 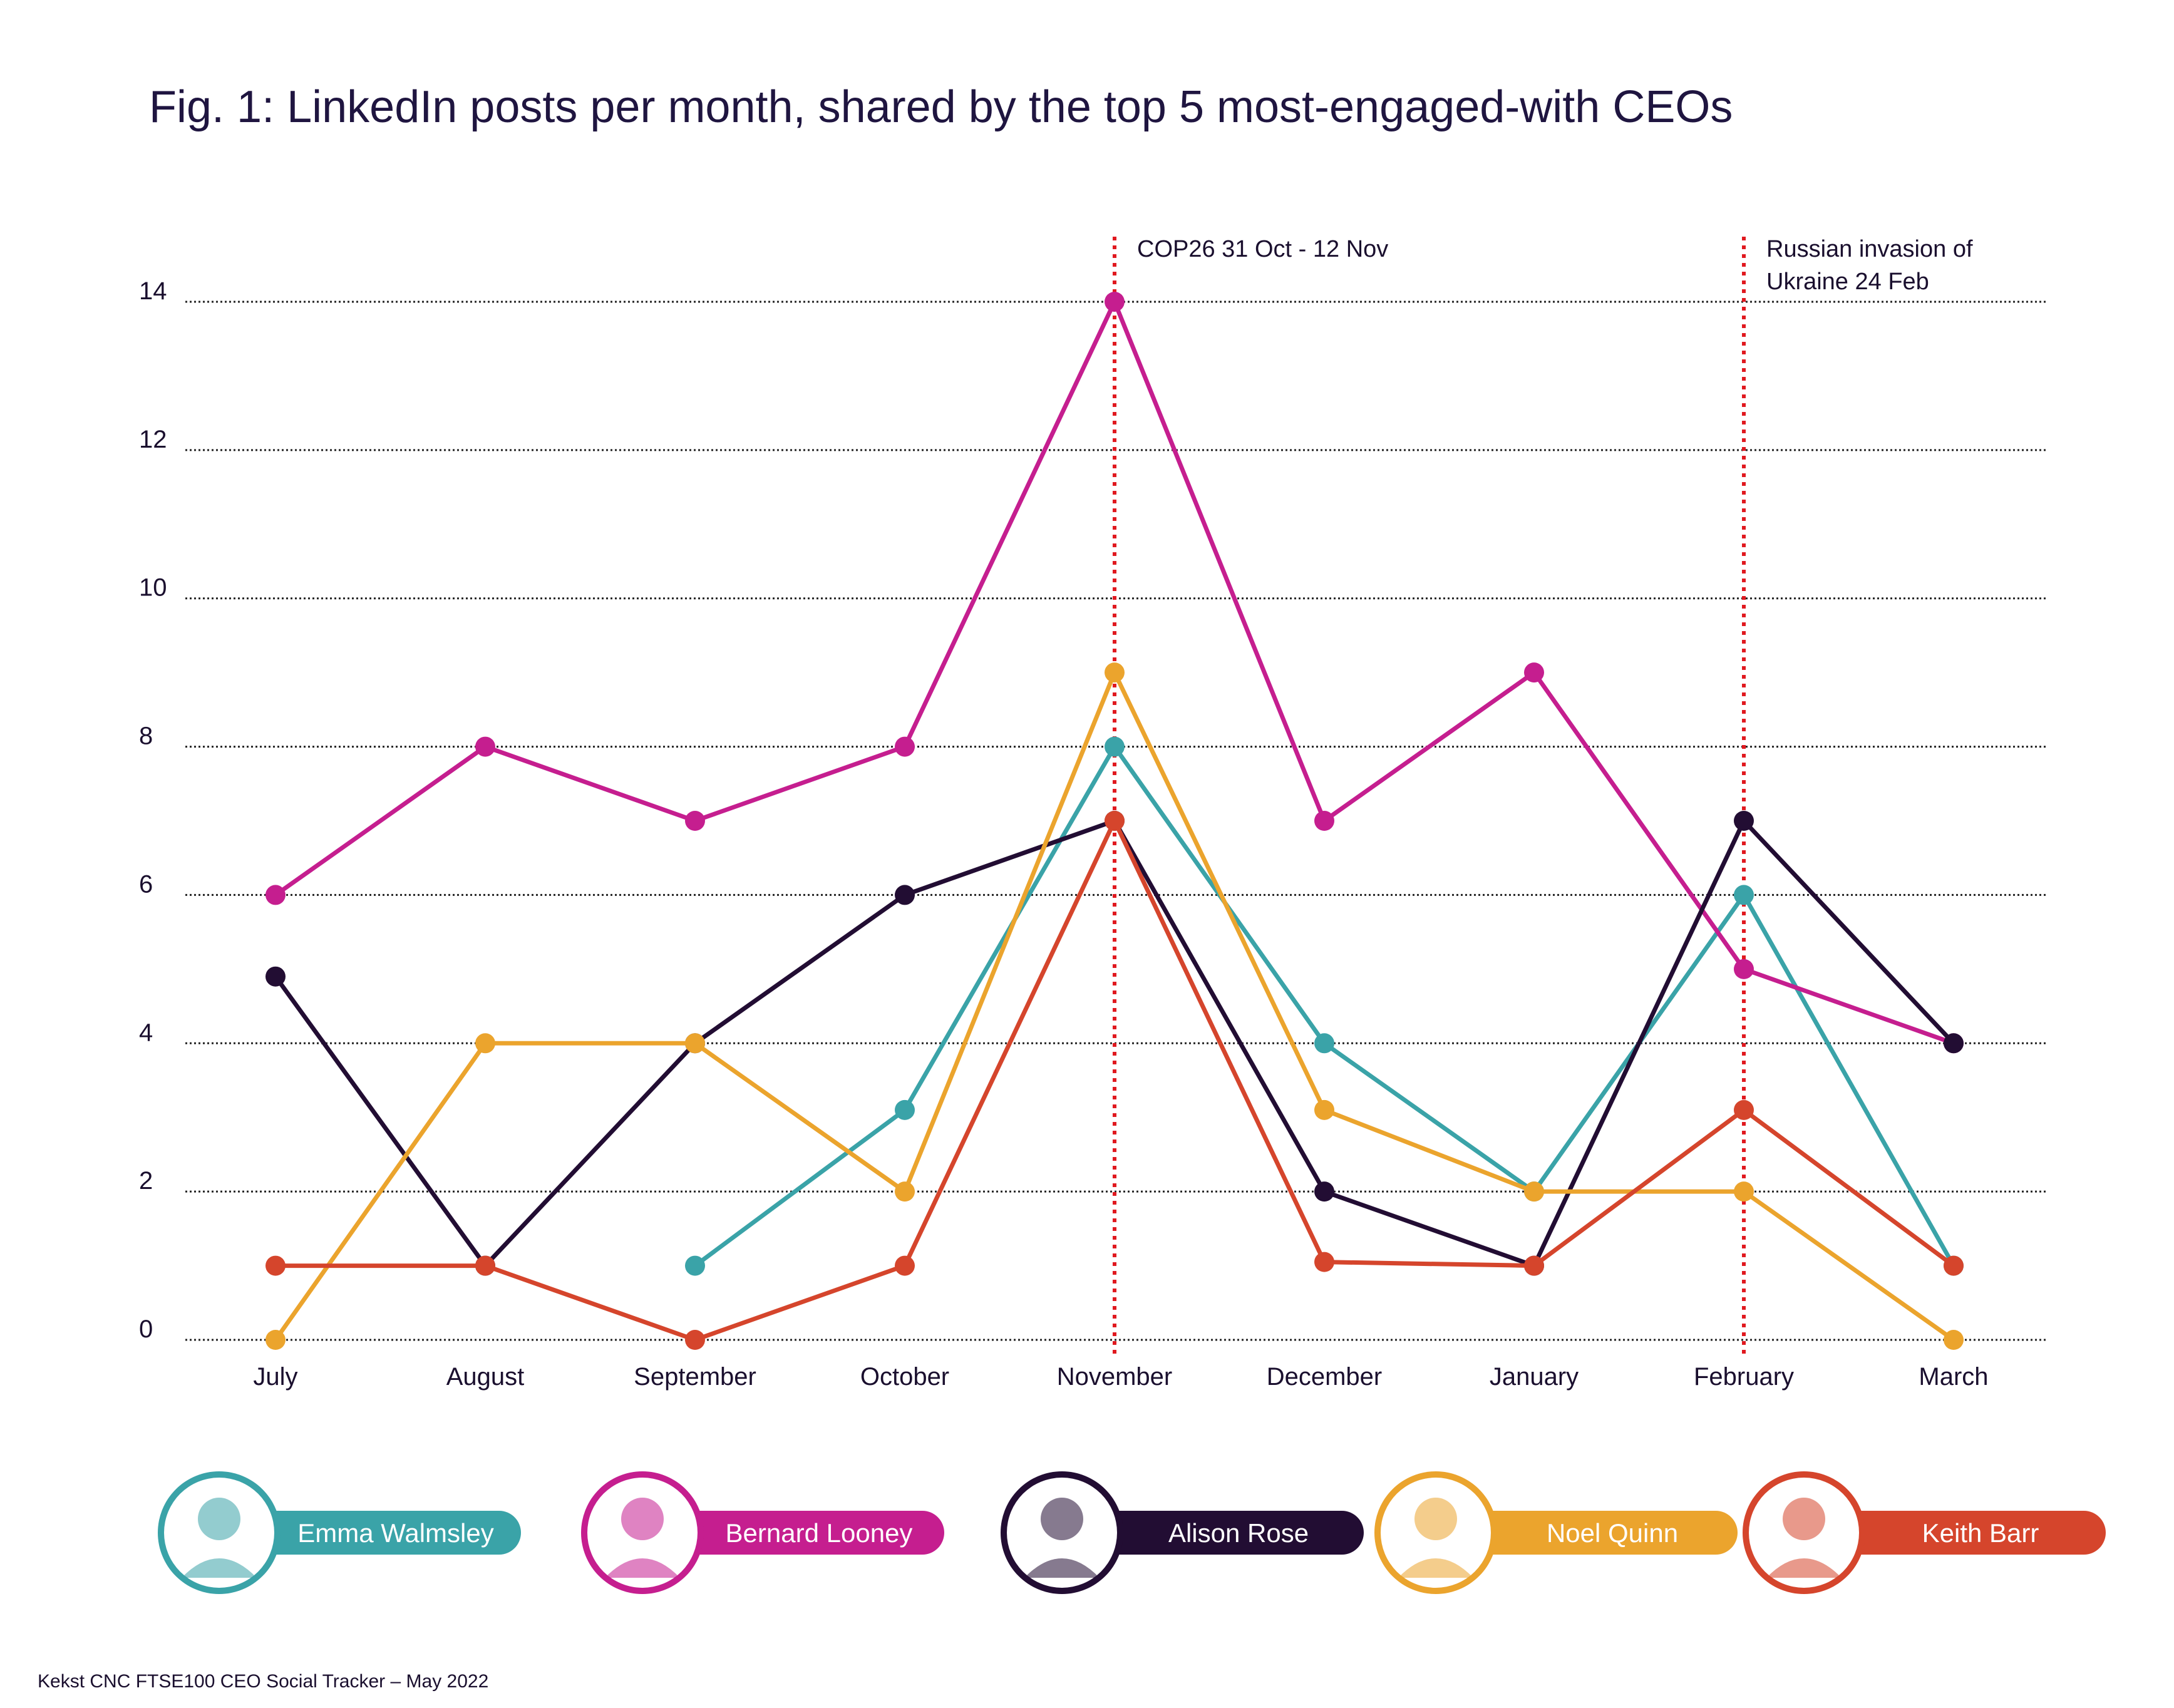 What do you see at coordinates (1324, 821) in the screenshot?
I see `data-point-bernard-looney-december` at bounding box center [1324, 821].